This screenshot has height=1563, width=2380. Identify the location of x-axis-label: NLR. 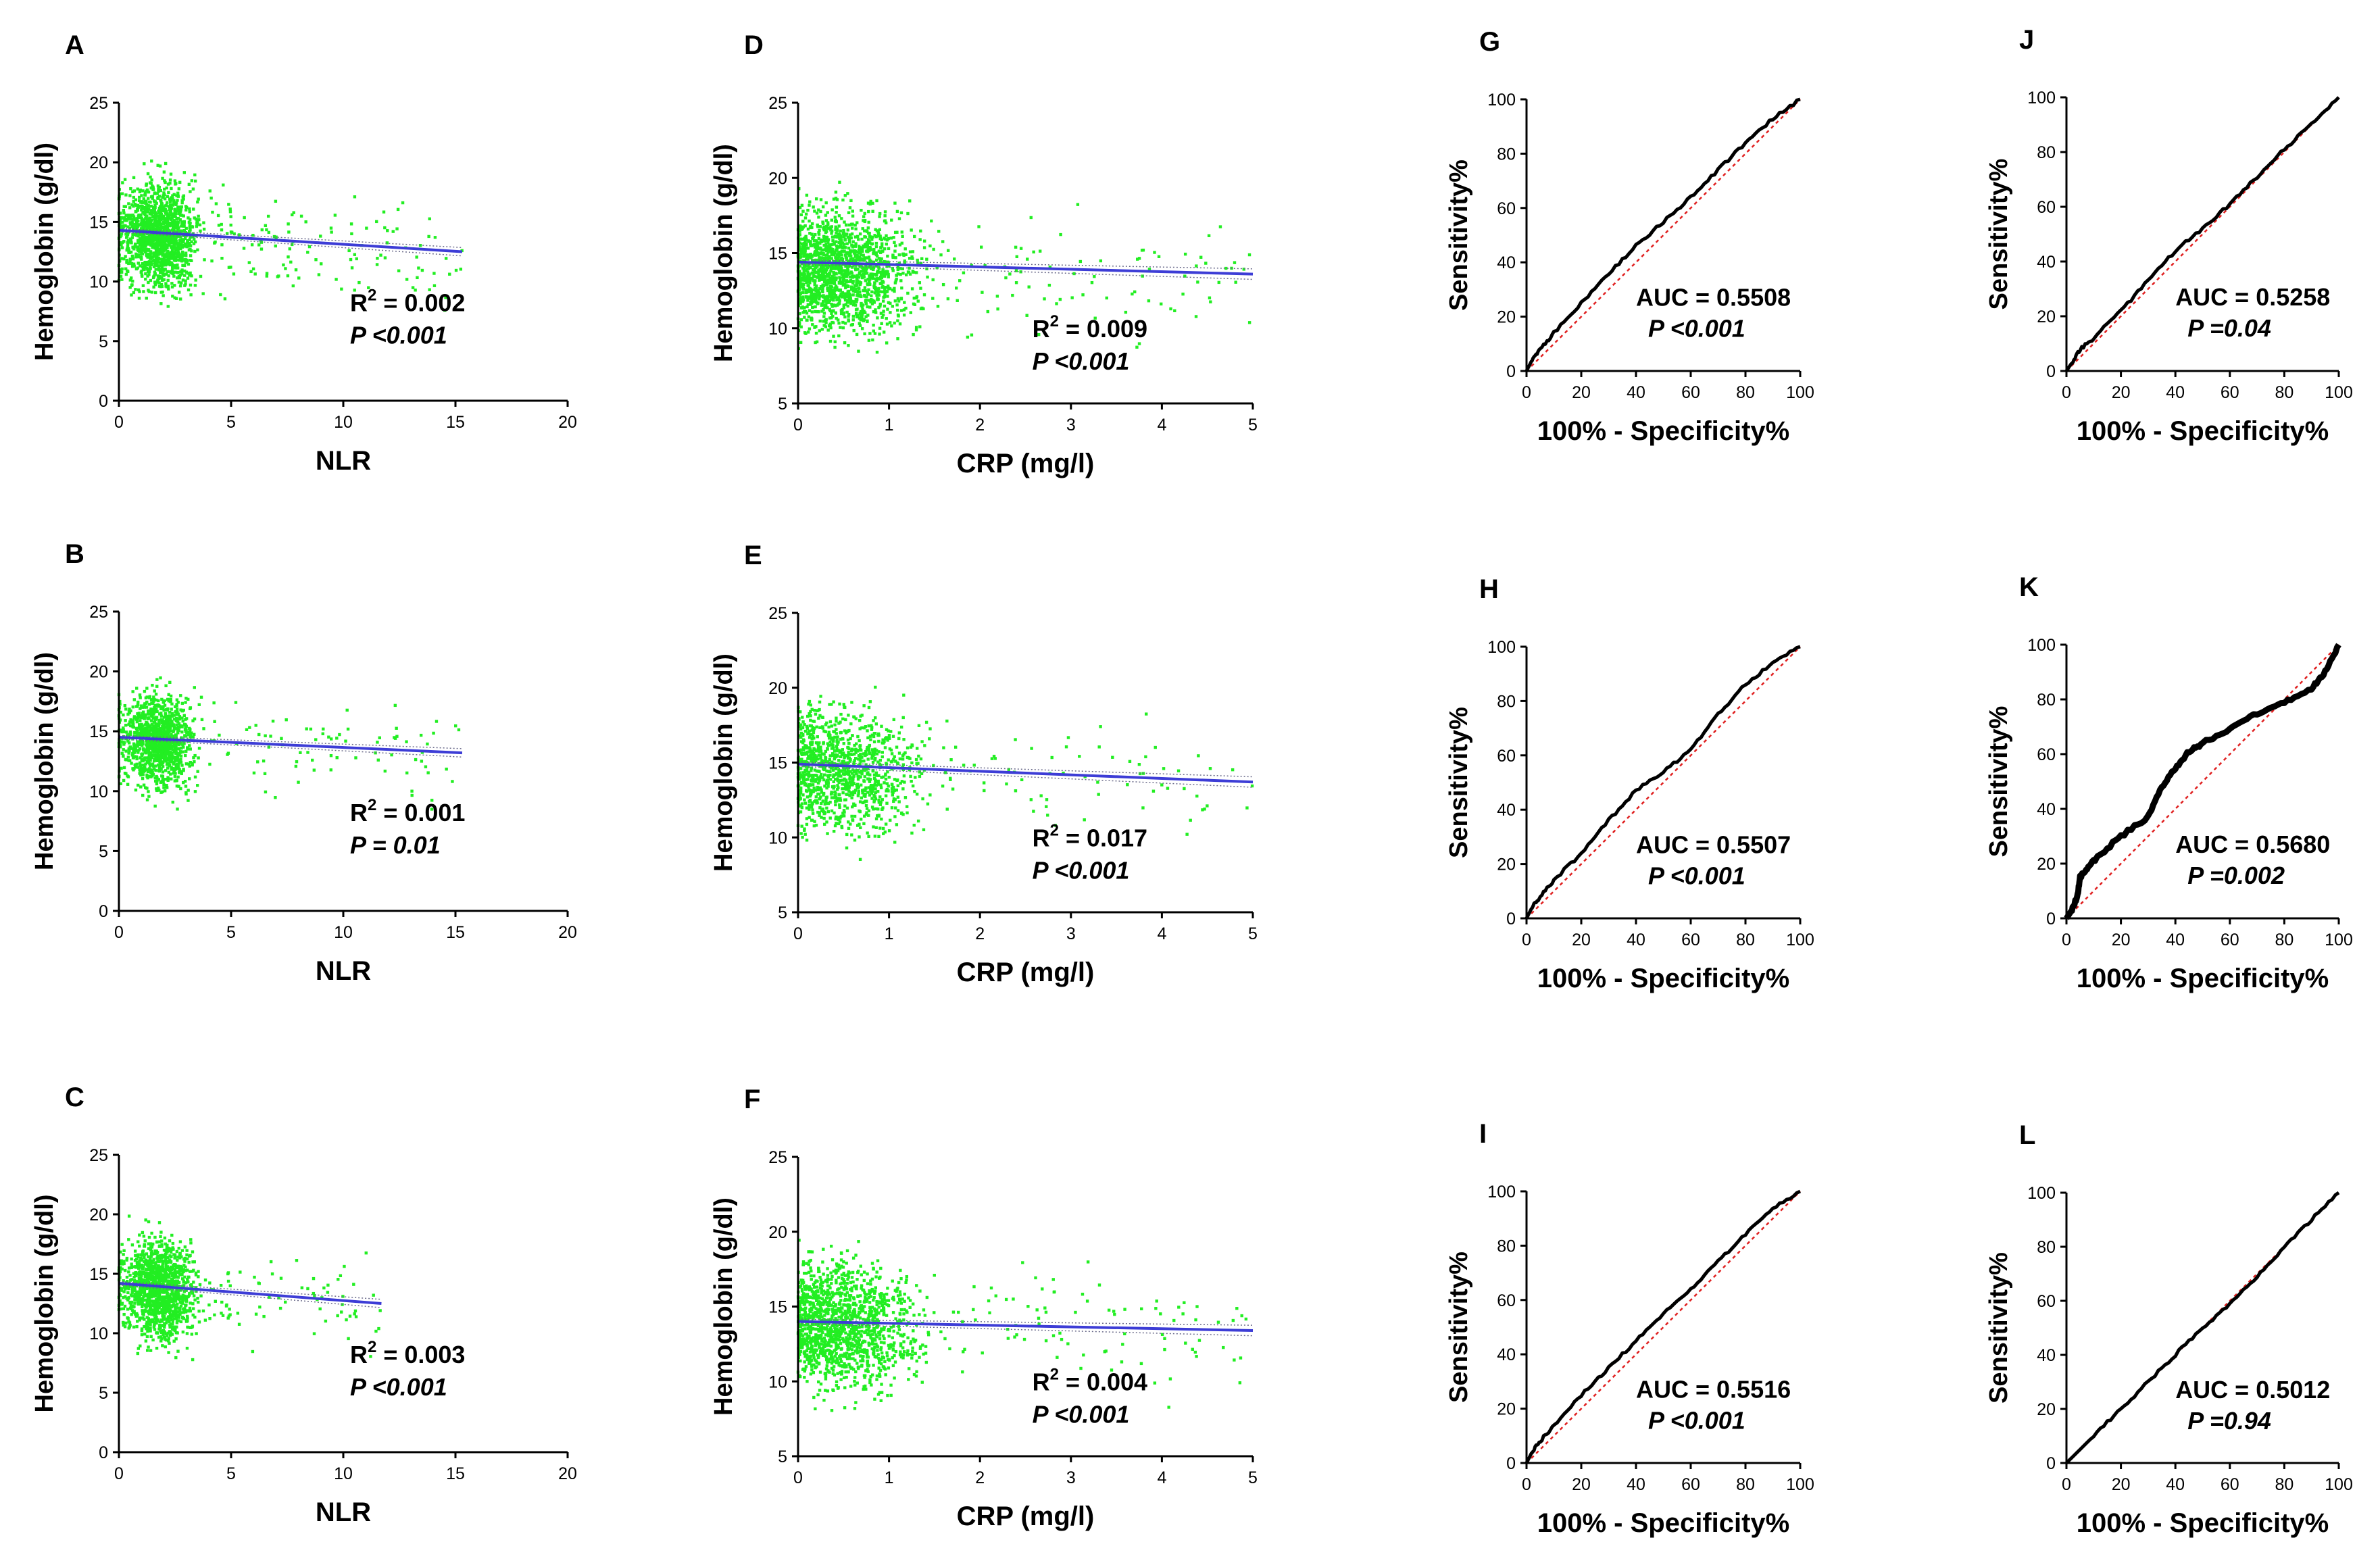
(343, 1512).